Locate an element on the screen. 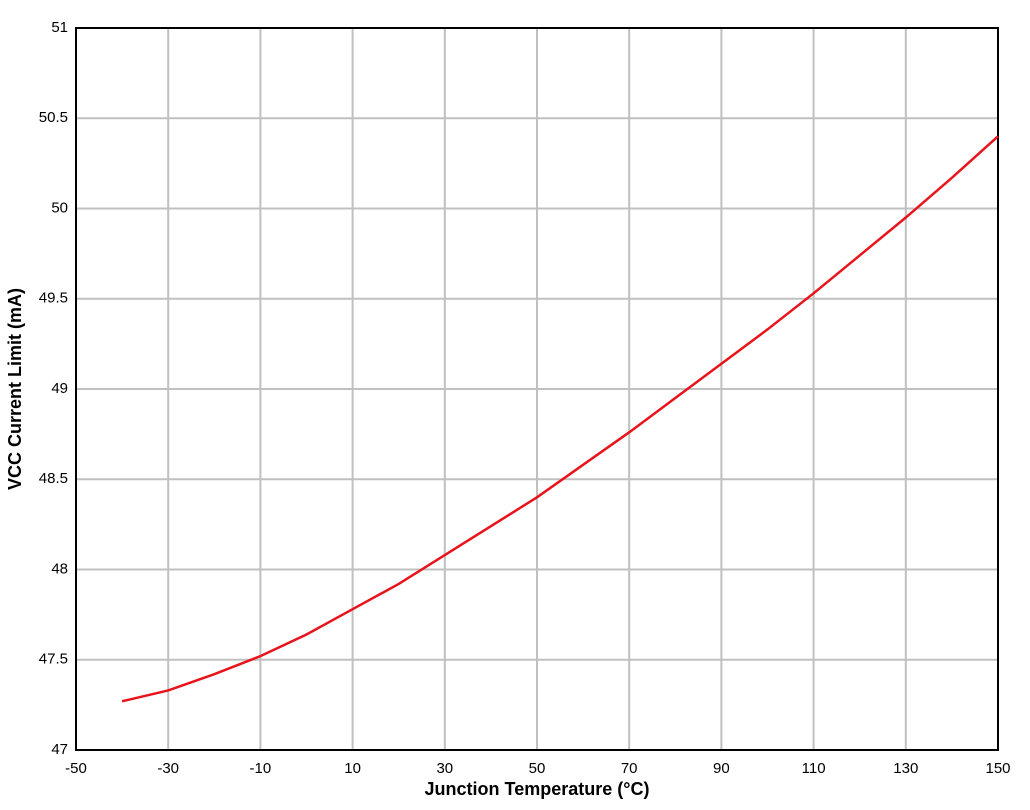 The height and width of the screenshot is (810, 1030). x-tick-label: 10 is located at coordinates (352, 768).